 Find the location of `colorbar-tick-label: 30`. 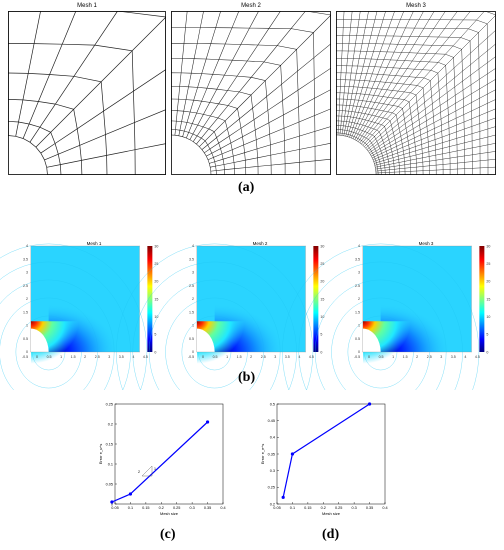

colorbar-tick-label: 30 is located at coordinates (322, 246).